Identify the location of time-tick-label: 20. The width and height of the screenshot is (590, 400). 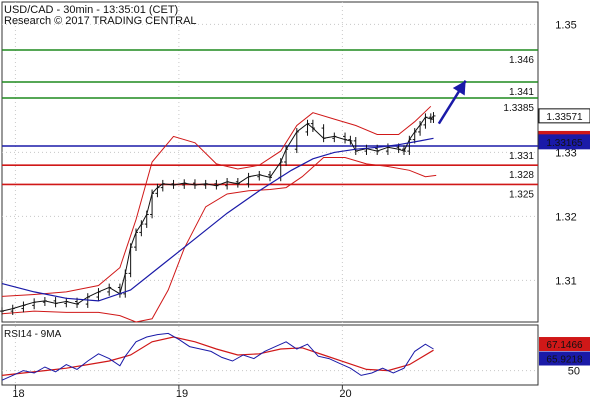
(345, 394).